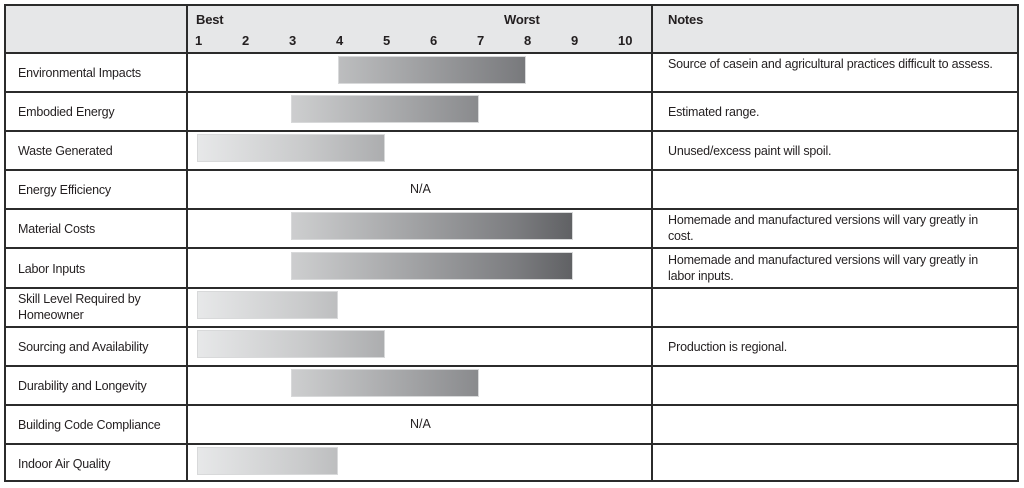  Describe the element at coordinates (575, 40) in the screenshot. I see `scale-tick: 9` at that location.